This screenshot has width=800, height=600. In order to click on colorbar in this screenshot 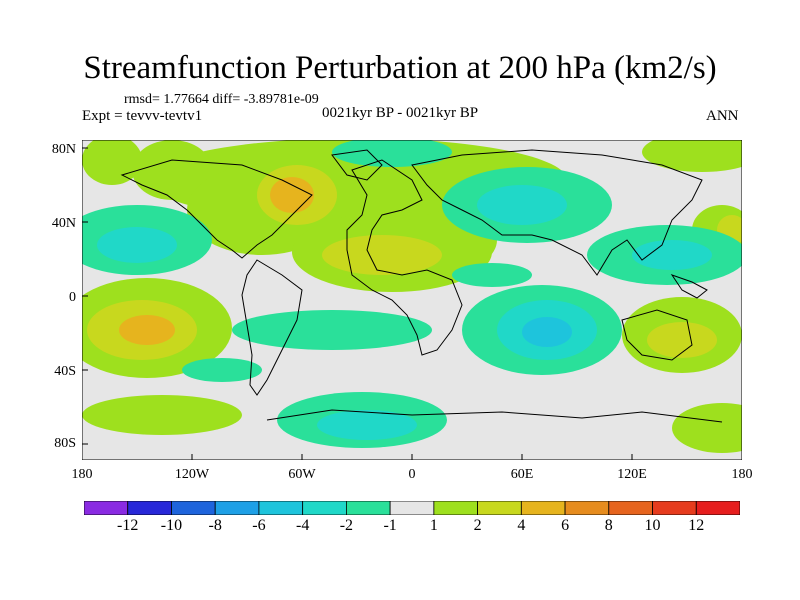, I will do `click(412, 508)`.